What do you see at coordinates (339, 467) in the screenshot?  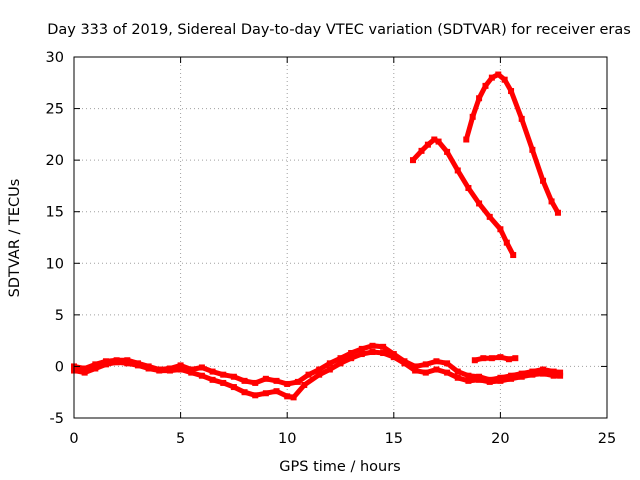 I see `x-axis-label: GPS time / hours` at bounding box center [339, 467].